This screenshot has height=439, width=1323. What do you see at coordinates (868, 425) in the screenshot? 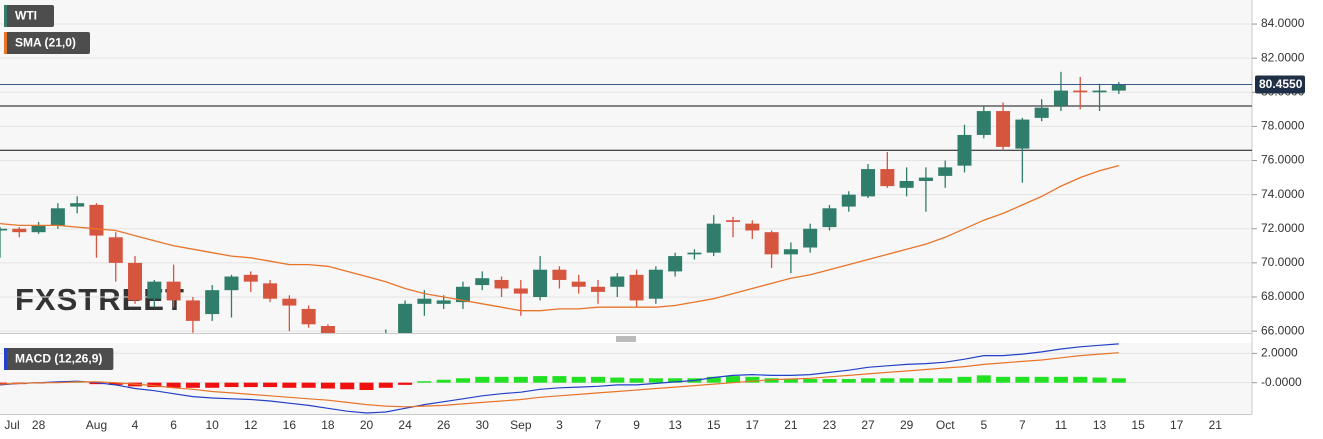
I see `x-tick-label: 27` at bounding box center [868, 425].